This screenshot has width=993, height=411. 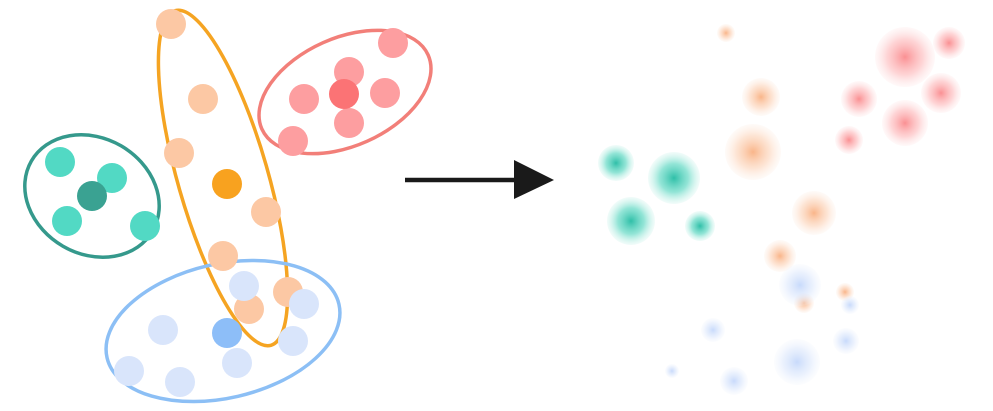 What do you see at coordinates (785, 168) in the screenshot?
I see `orange-fuzzy-points` at bounding box center [785, 168].